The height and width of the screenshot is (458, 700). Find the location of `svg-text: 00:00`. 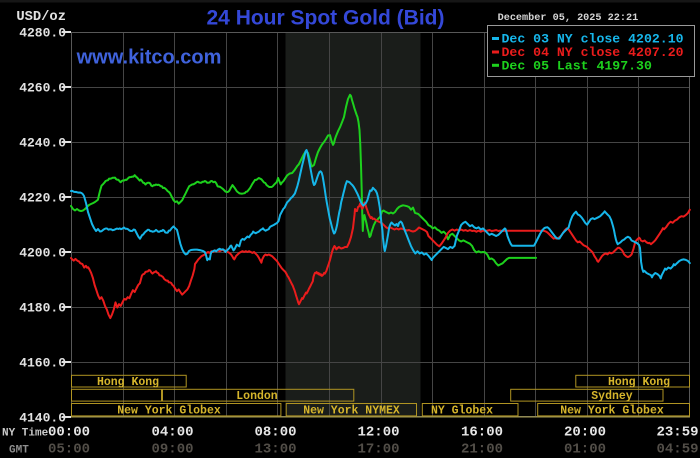

svg-text: 00:00 is located at coordinates (69, 433).